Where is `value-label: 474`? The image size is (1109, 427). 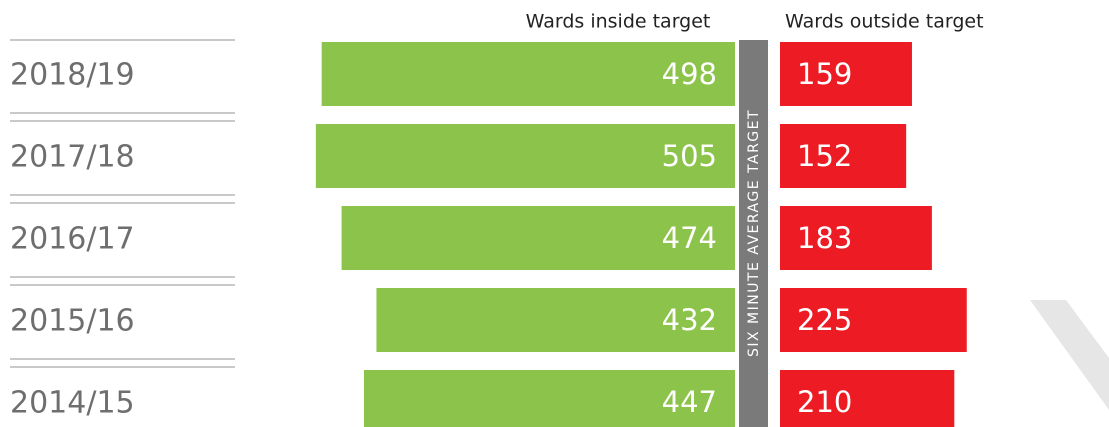
value-label: 474 is located at coordinates (689, 238).